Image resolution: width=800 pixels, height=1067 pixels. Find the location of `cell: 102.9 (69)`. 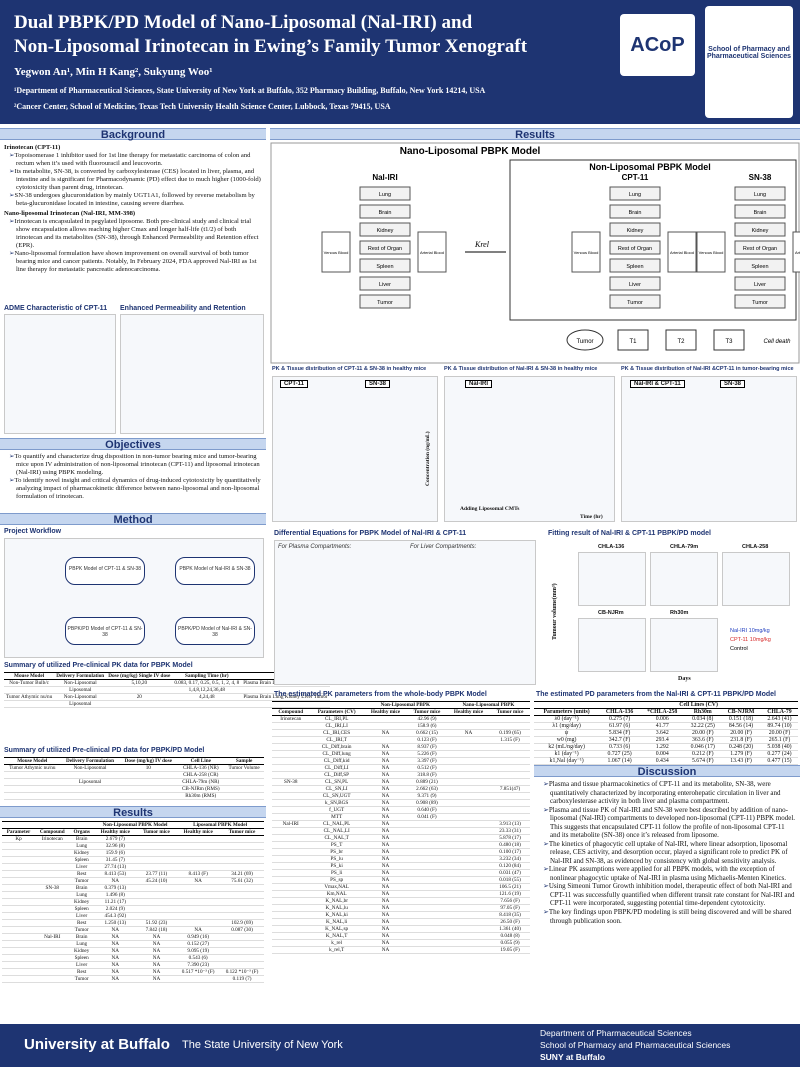

cell: 102.9 (69) is located at coordinates (242, 923).